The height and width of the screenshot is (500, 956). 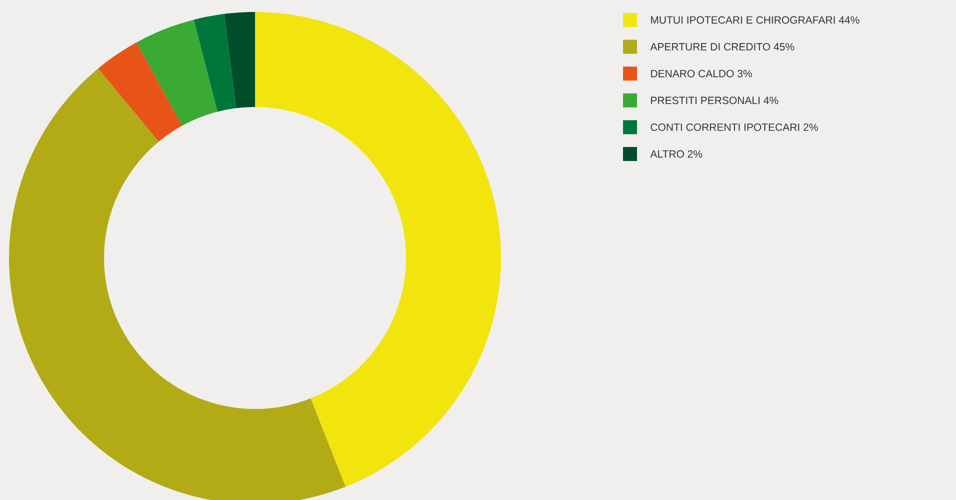 What do you see at coordinates (701, 74) in the screenshot?
I see `legend-label: DENARO CALDO 3%` at bounding box center [701, 74].